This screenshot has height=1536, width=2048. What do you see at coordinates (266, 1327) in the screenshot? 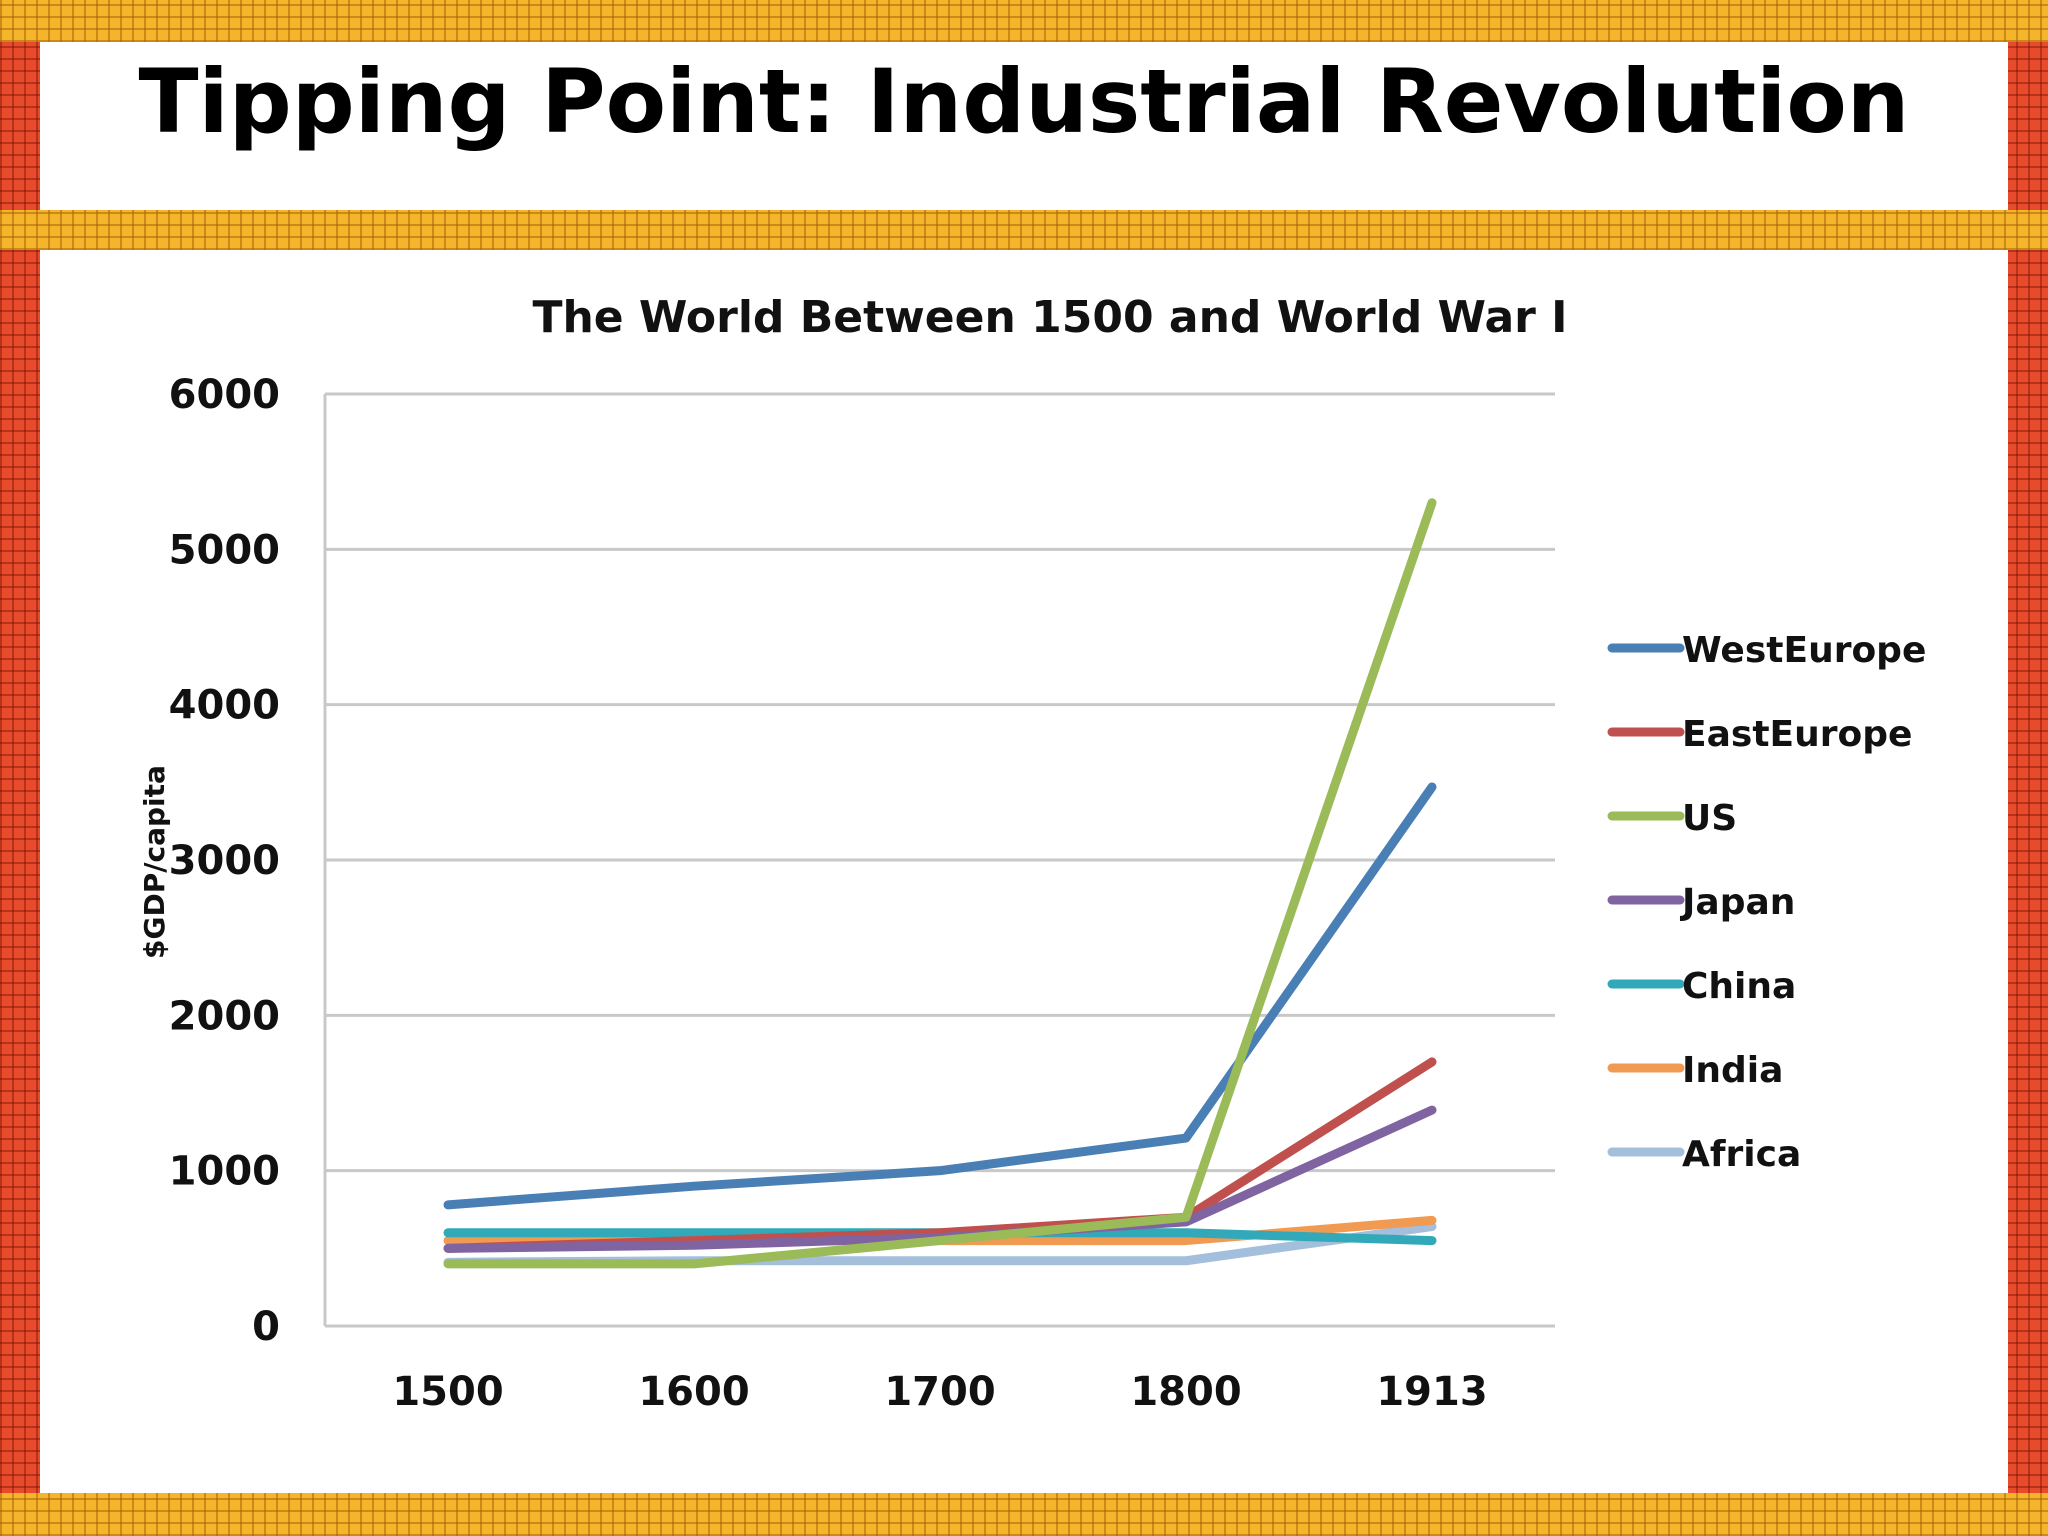
I see `y-tick-label: 0` at bounding box center [266, 1327].